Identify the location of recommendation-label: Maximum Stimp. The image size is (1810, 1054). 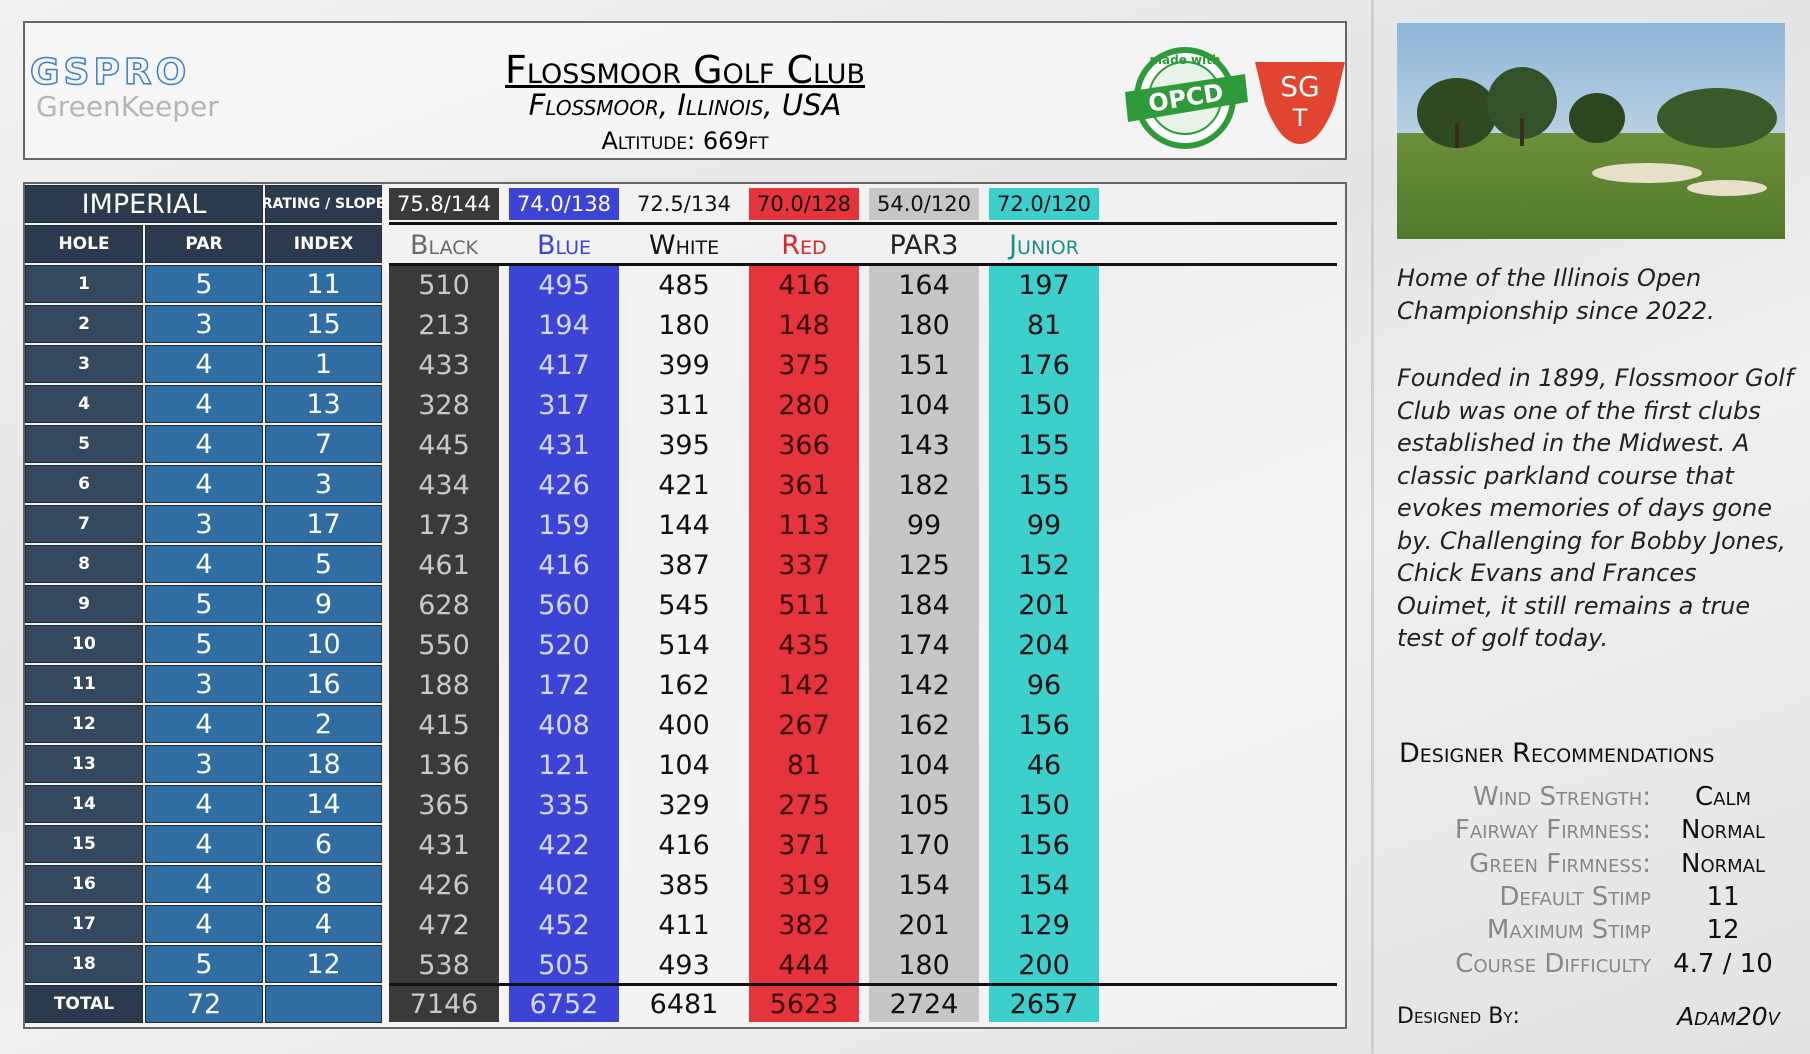
(1568, 930).